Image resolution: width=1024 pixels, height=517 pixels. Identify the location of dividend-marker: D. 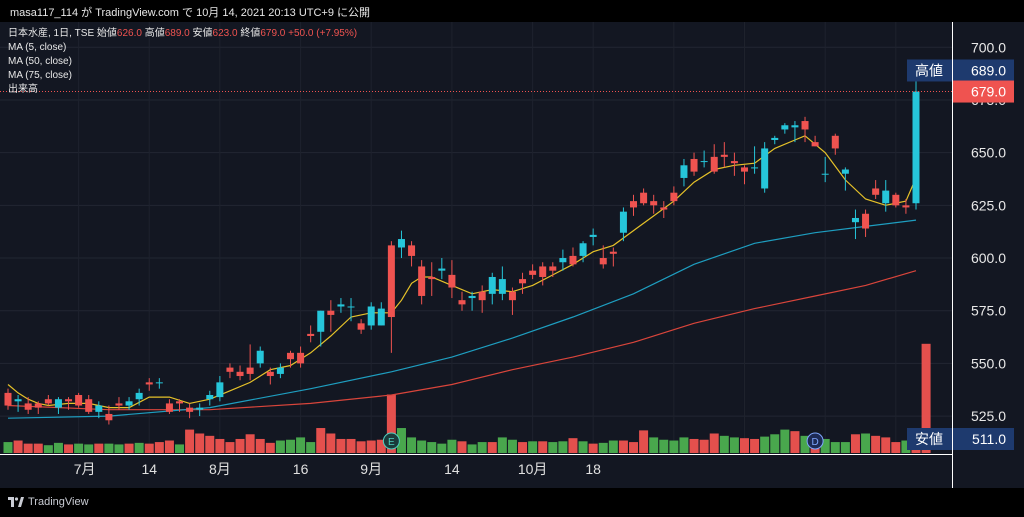
(815, 441).